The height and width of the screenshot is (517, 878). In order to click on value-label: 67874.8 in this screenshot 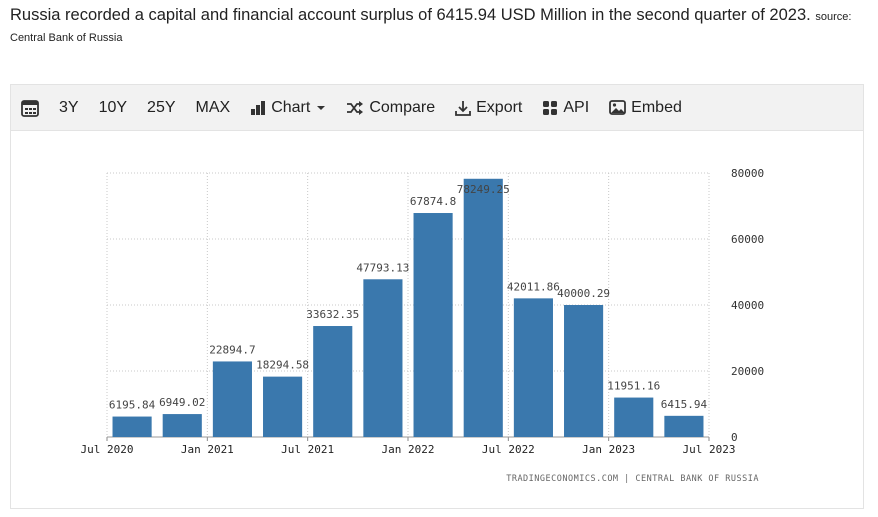, I will do `click(433, 201)`.